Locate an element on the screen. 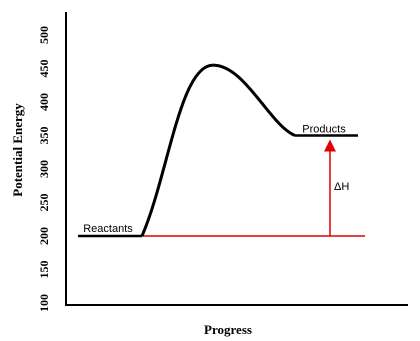 The height and width of the screenshot is (341, 420). products-label: Products is located at coordinates (324, 130).